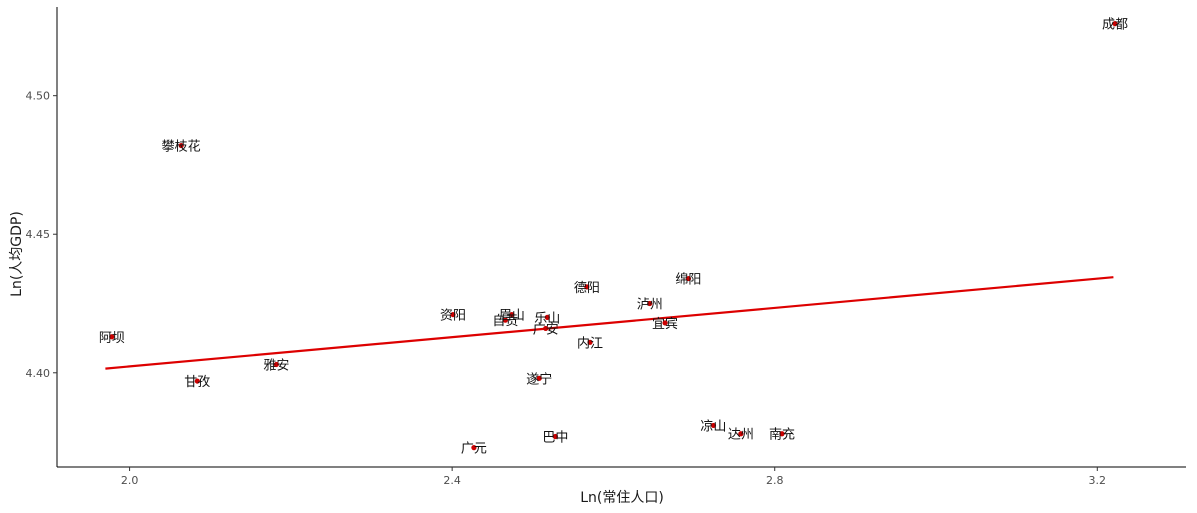 The height and width of the screenshot is (513, 1197). I want to click on point-label: 广元, so click(474, 449).